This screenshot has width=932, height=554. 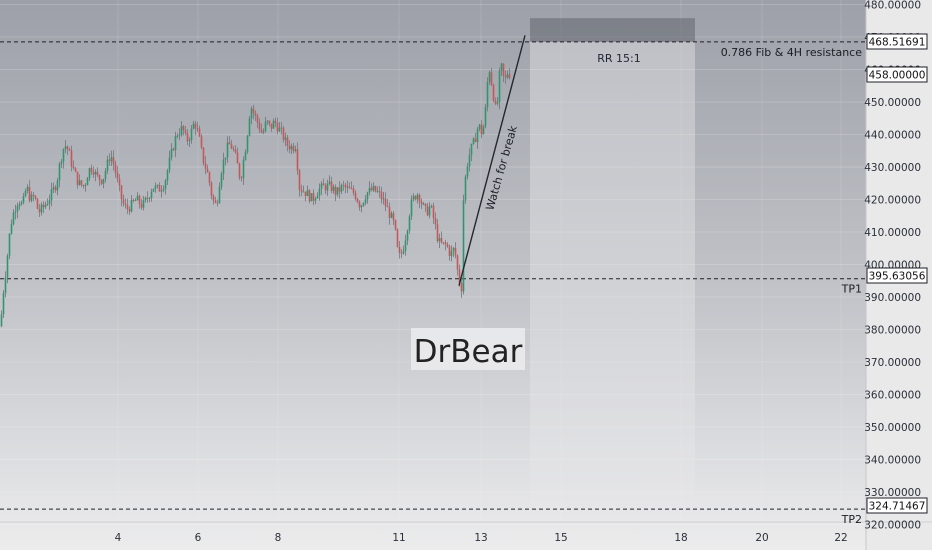 I want to click on svg-text: 395.63056, so click(x=897, y=277).